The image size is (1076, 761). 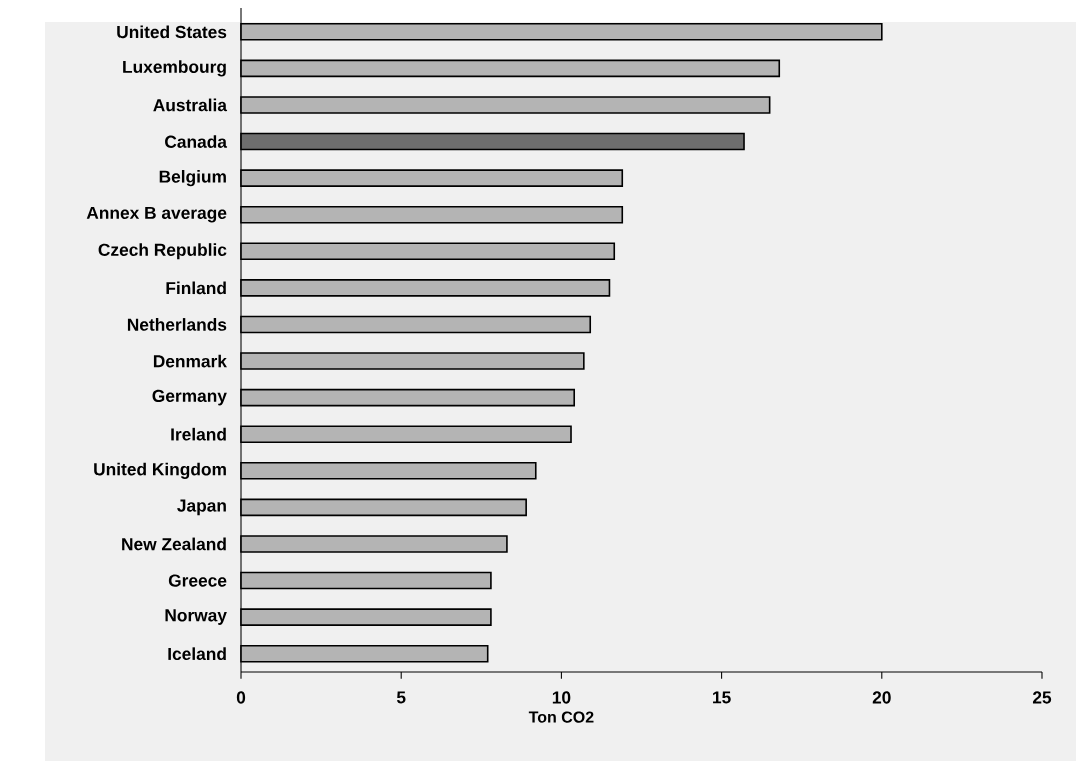 I want to click on x-tick-label: 5, so click(x=401, y=697).